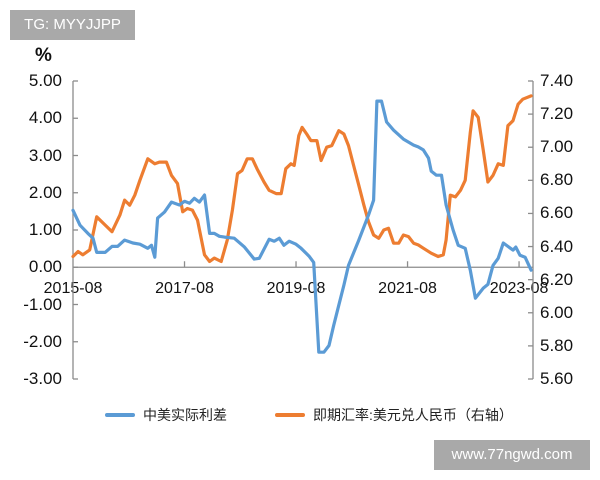 This screenshot has width=600, height=480. What do you see at coordinates (557, 279) in the screenshot?
I see `right-axis-tick-label: 6.20` at bounding box center [557, 279].